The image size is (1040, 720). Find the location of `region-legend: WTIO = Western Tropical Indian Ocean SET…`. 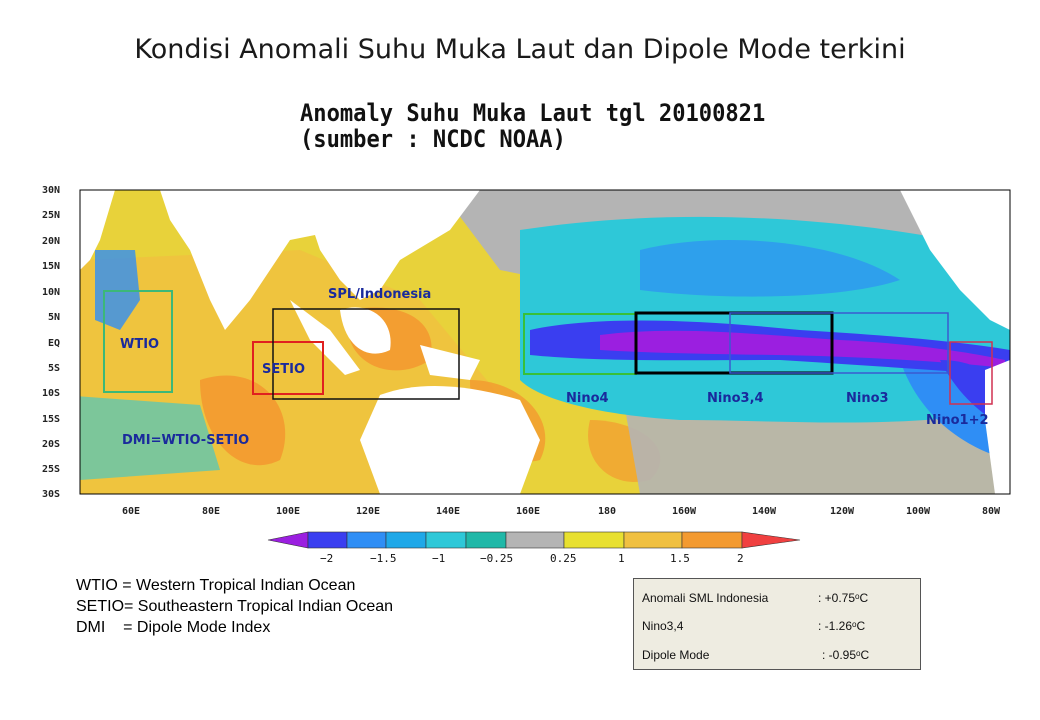

region-legend: WTIO = Western Tropical Indian Ocean SET… is located at coordinates (234, 606).